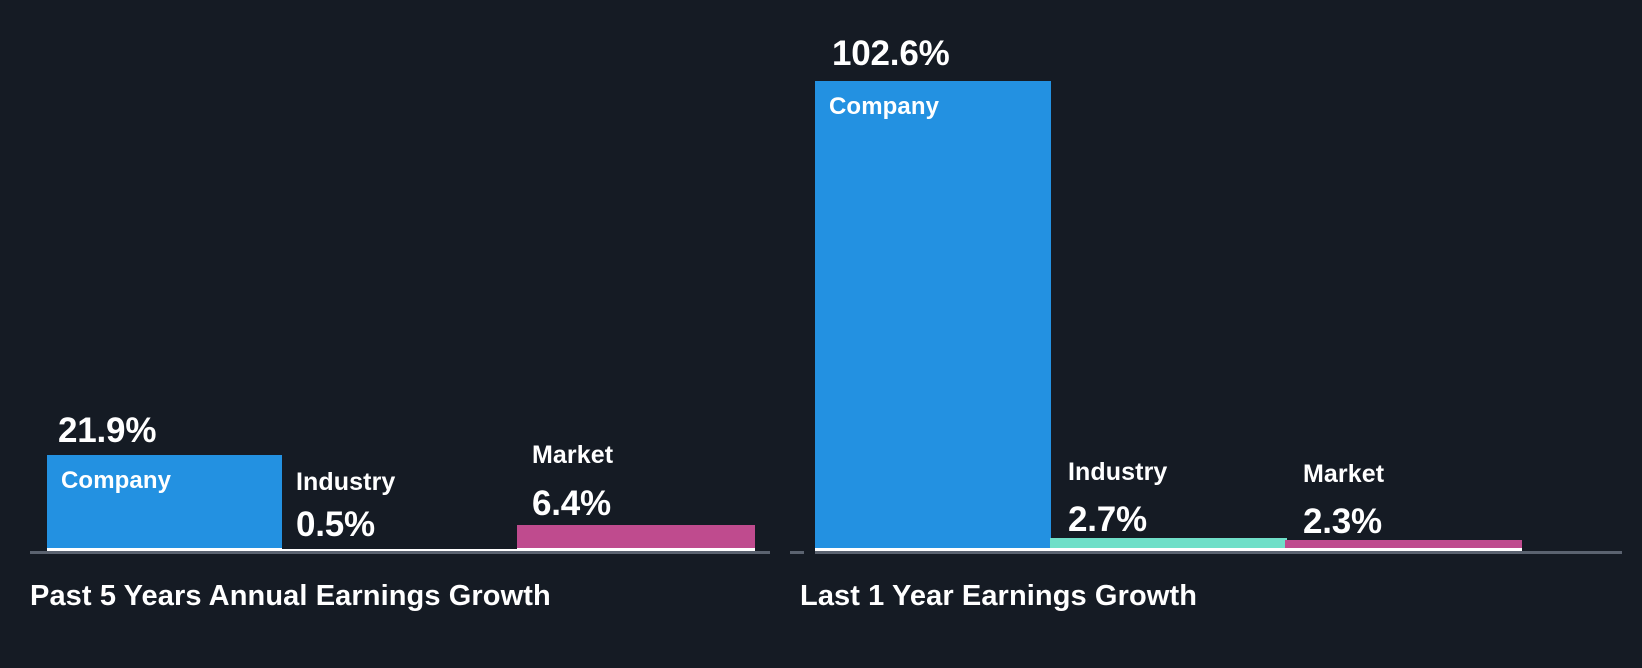 Image resolution: width=1642 pixels, height=668 pixels. Describe the element at coordinates (933, 316) in the screenshot. I see `last1y-company-bar: Company` at that location.